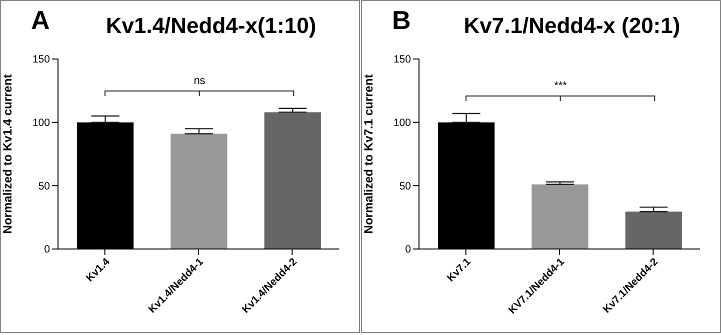 The image size is (721, 335). I want to click on y-axis-title: Normalized to Kv7.1 current, so click(368, 154).